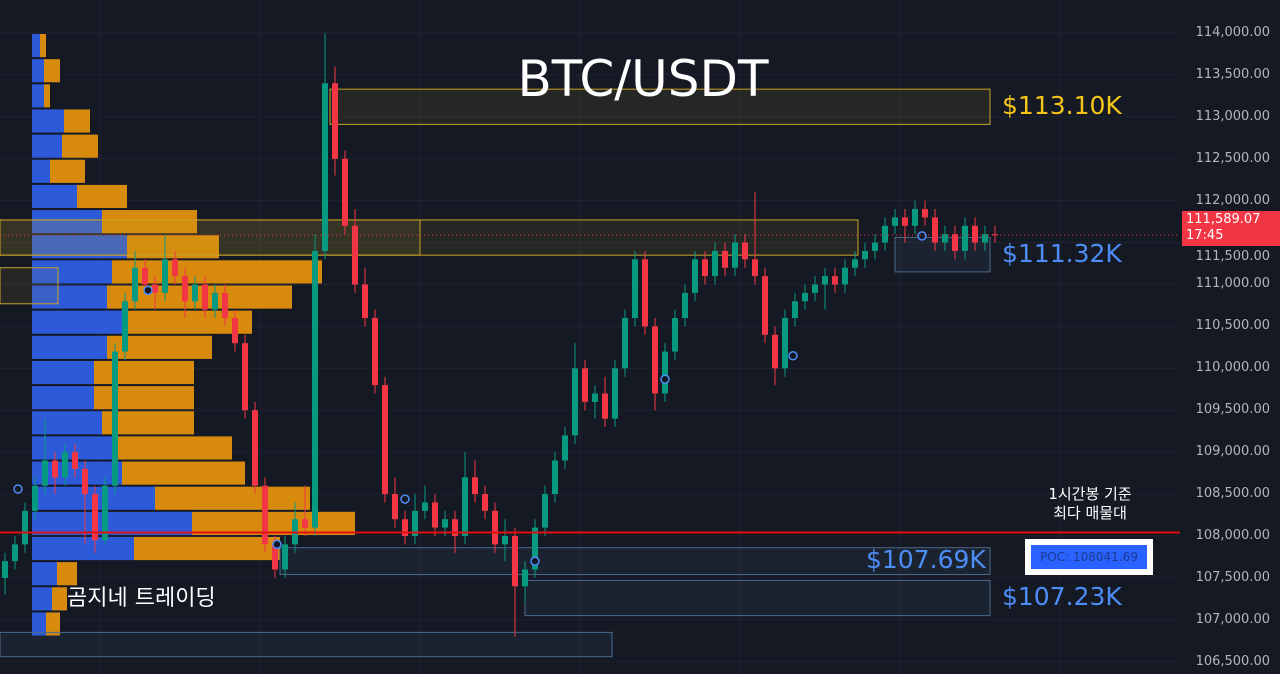 The image size is (1280, 674). What do you see at coordinates (1232, 256) in the screenshot?
I see `y-tick-label: 111,500.00` at bounding box center [1232, 256].